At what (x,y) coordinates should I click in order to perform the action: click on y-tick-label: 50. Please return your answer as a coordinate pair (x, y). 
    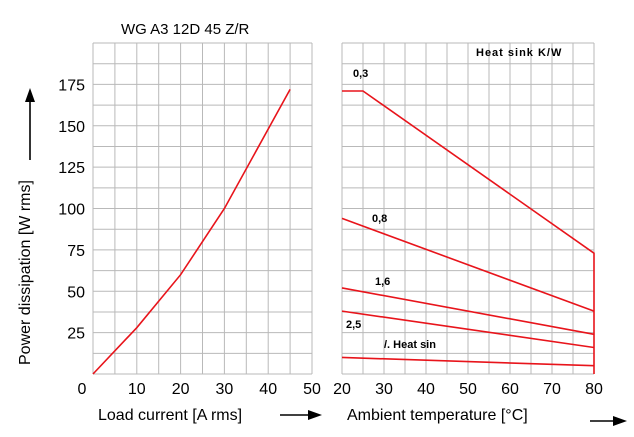
    Looking at the image, I should click on (76, 292).